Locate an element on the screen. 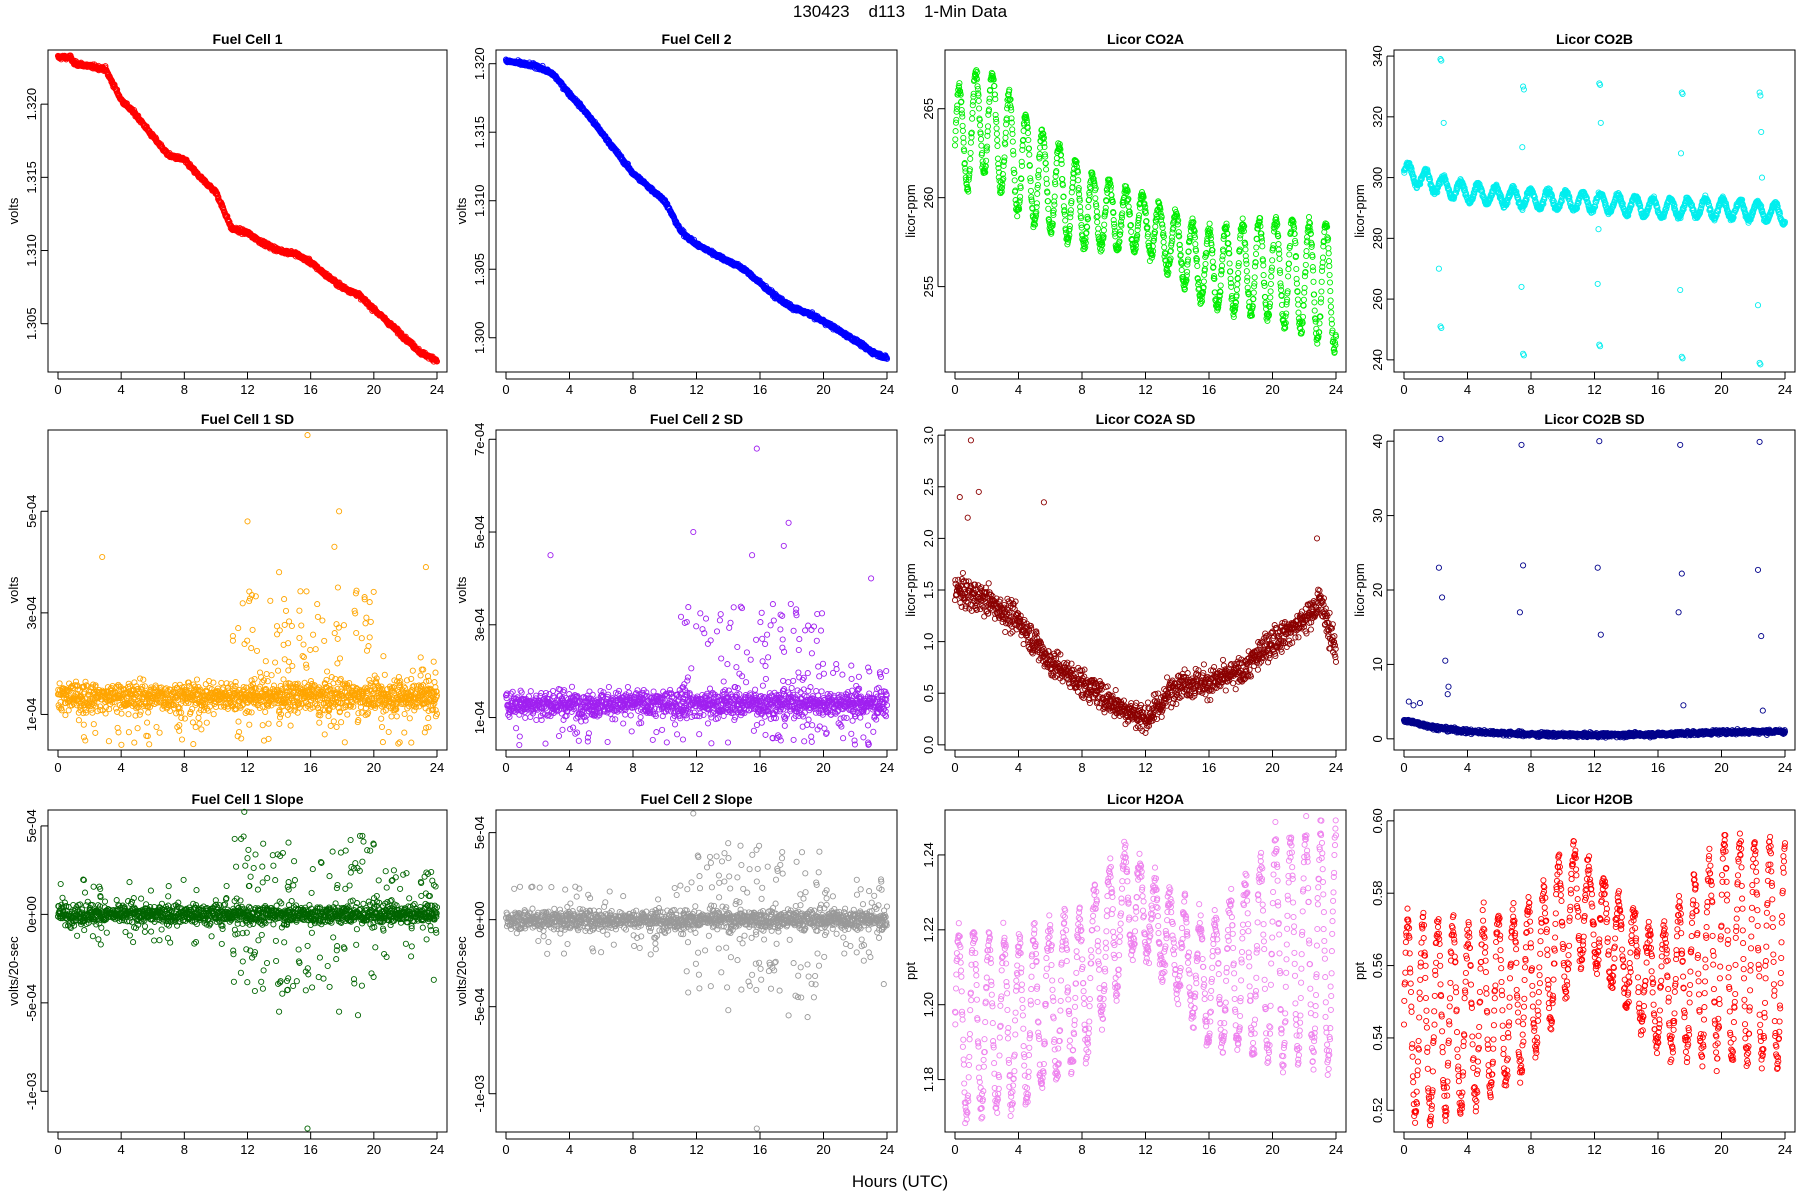  figure-title: 130423 d113 1-Min Data is located at coordinates (900, 11).